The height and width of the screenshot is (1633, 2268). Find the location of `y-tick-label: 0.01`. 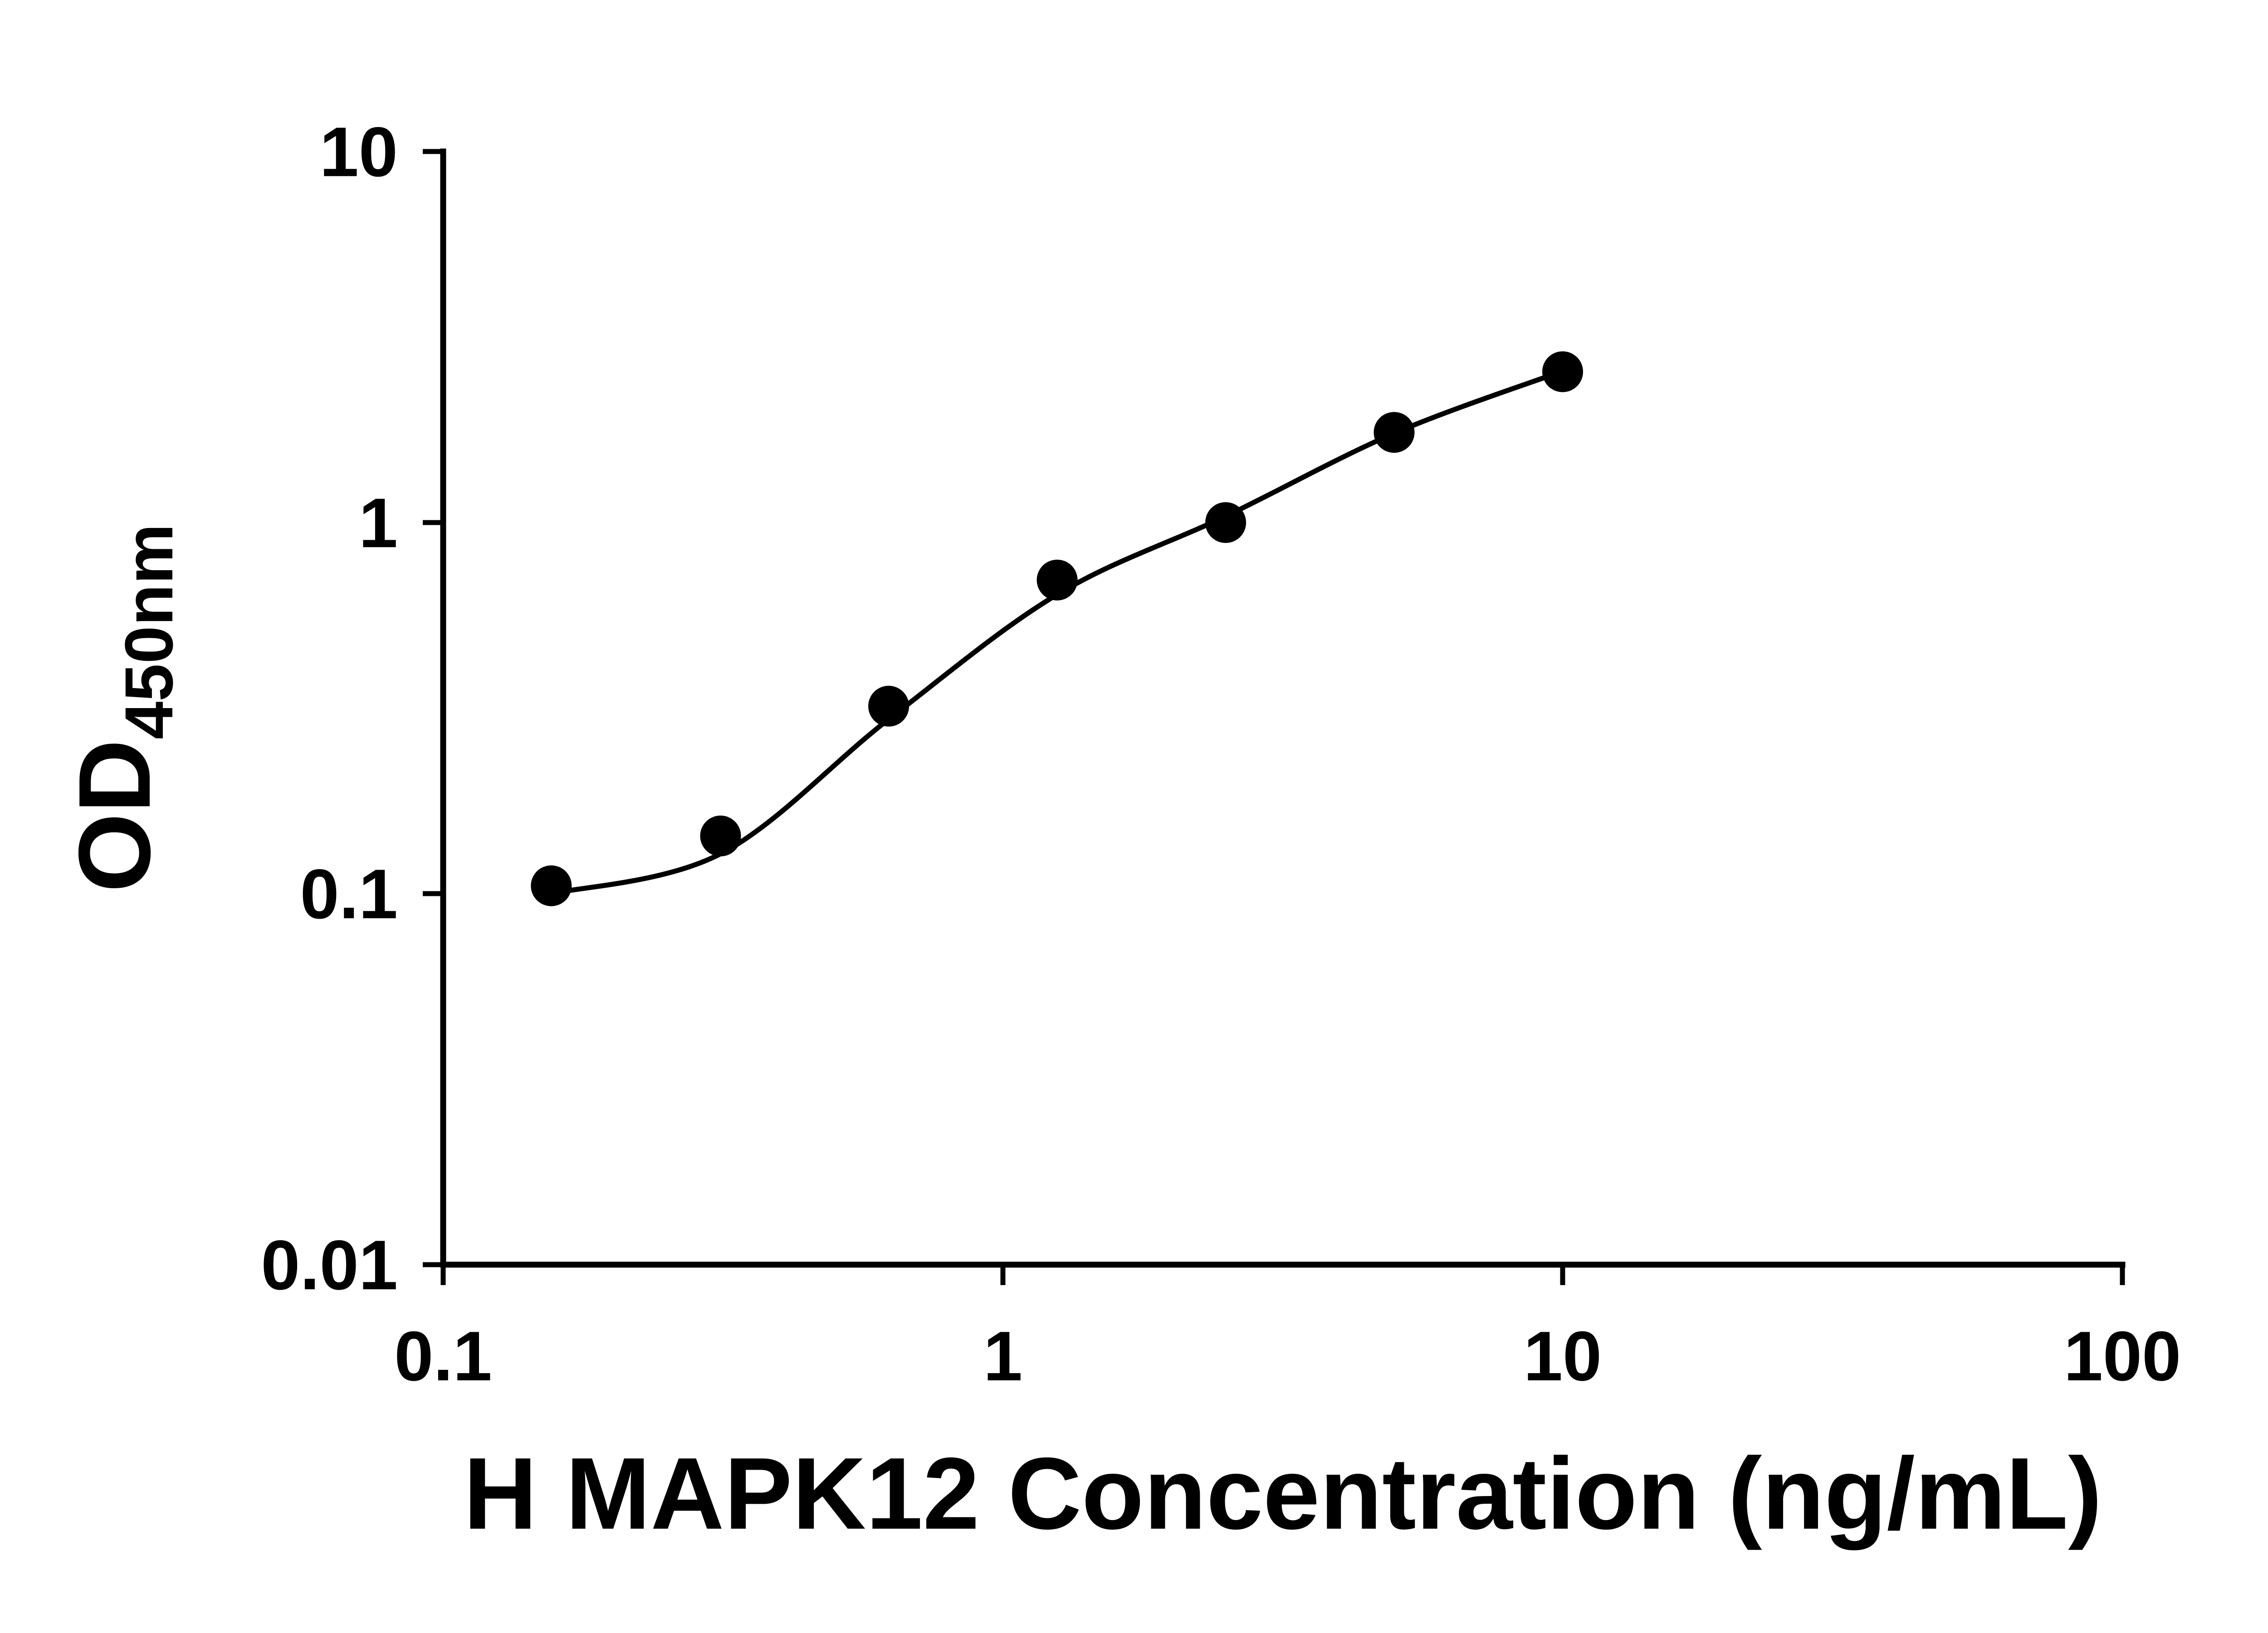

y-tick-label: 0.01 is located at coordinates (330, 1265).